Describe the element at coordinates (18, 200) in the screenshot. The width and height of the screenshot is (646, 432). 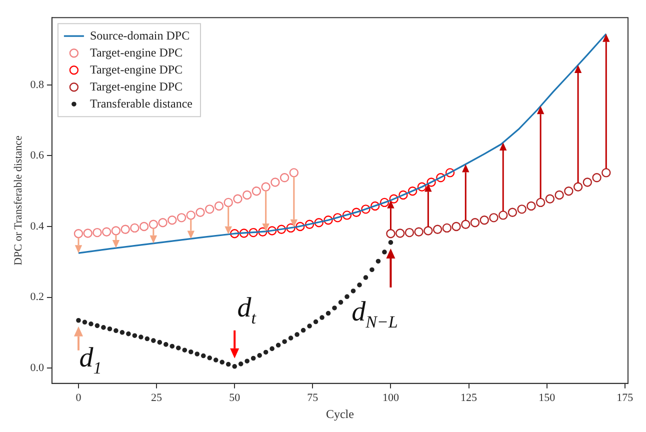
I see `y-axis-title: DPC or Transferable distance` at that location.